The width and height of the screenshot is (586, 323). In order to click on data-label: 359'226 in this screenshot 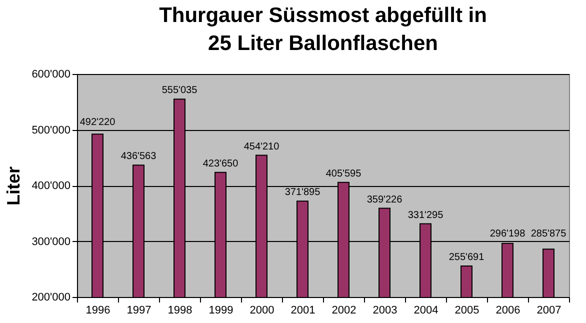, I will do `click(384, 200)`.